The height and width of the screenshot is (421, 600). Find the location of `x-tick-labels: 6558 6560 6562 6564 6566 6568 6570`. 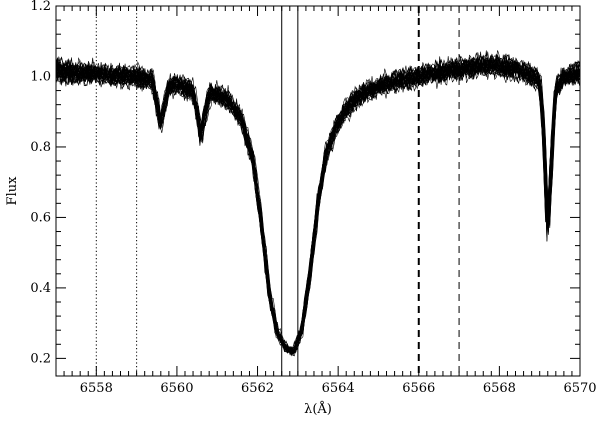

x-tick-labels: 6558 6560 6562 6564 6566 6568 6570 is located at coordinates (338, 388).